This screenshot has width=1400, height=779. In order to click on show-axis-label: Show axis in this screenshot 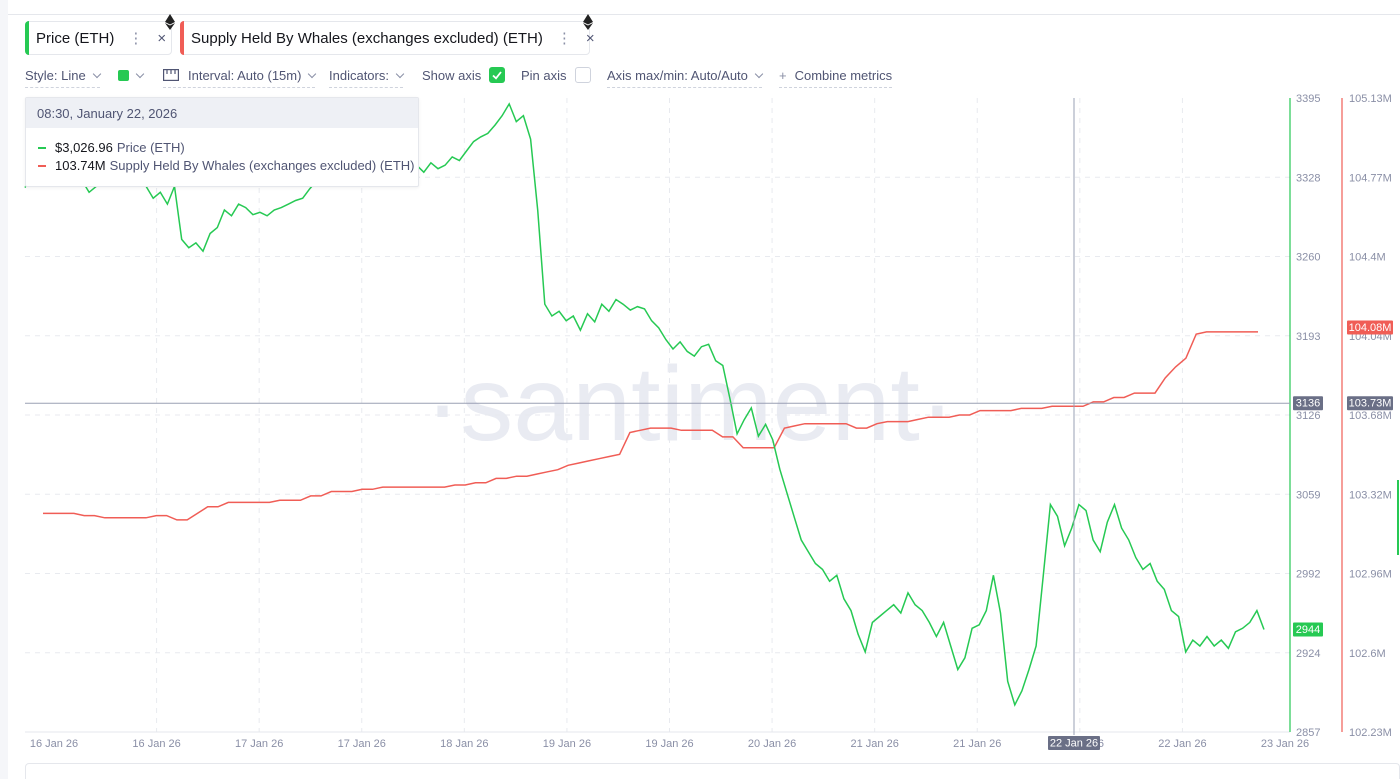, I will do `click(452, 75)`.